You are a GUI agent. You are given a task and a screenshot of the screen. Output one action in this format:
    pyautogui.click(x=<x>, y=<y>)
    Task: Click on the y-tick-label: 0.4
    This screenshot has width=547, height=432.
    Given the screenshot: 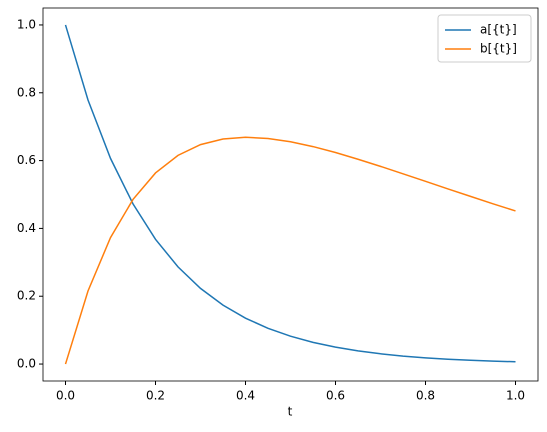 What is the action you would take?
    pyautogui.click(x=26, y=228)
    